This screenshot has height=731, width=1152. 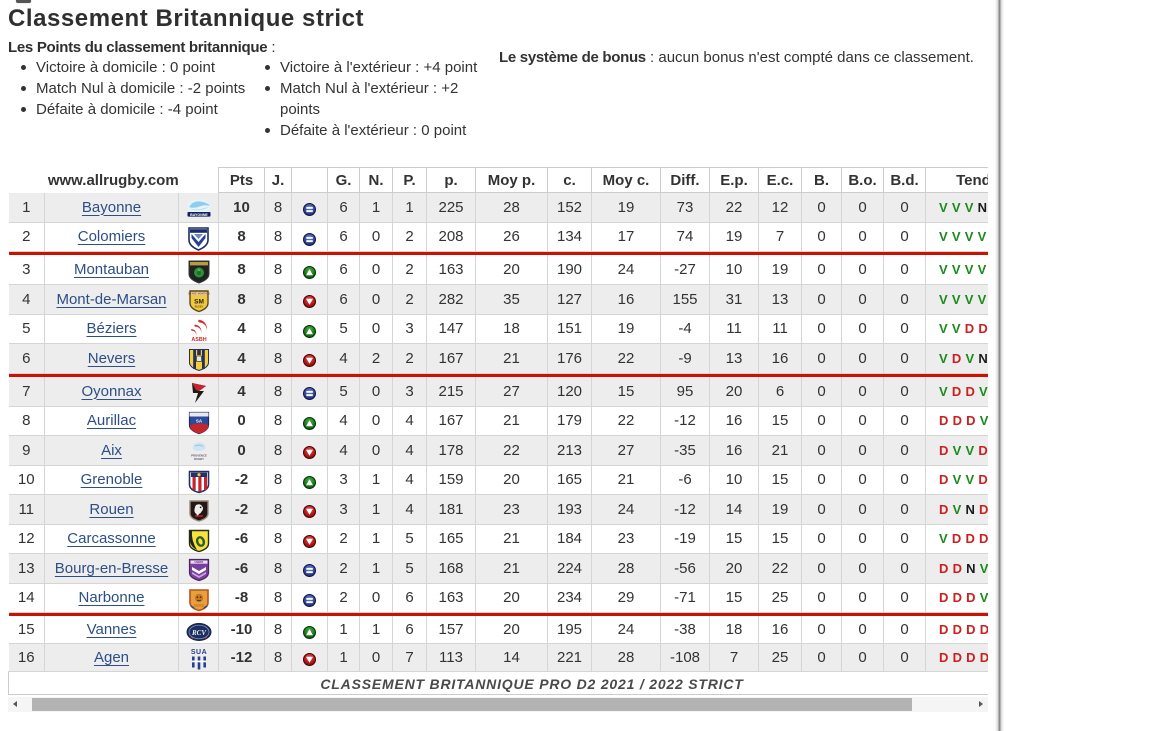 What do you see at coordinates (198, 420) in the screenshot?
I see `svg-text: SA` at bounding box center [198, 420].